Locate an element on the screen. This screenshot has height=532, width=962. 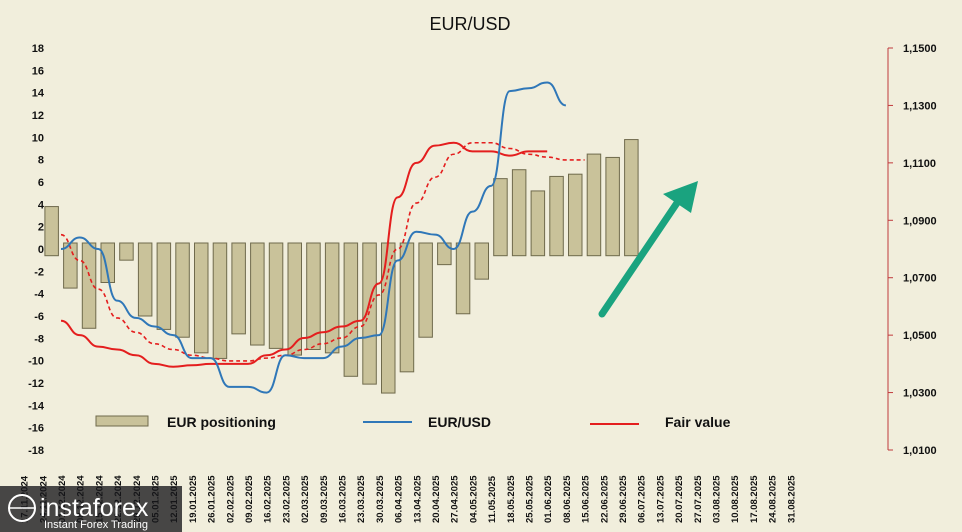
x-tick-label: 27.04.2025 is located at coordinates (455, 499).